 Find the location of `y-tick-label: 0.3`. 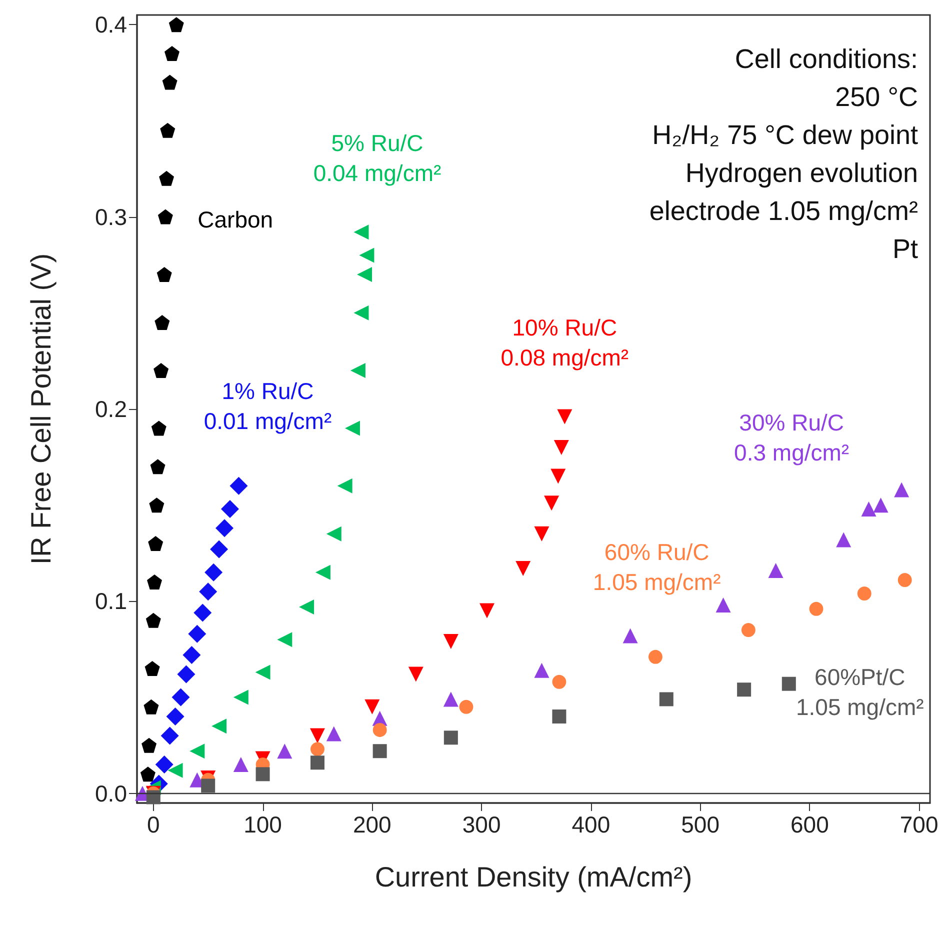

y-tick-label: 0.3 is located at coordinates (111, 217).